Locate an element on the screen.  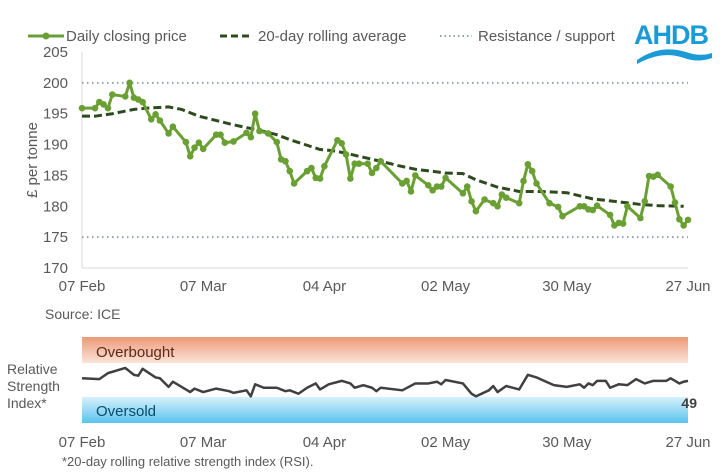
y-tick-label: 185 is located at coordinates (55, 175).